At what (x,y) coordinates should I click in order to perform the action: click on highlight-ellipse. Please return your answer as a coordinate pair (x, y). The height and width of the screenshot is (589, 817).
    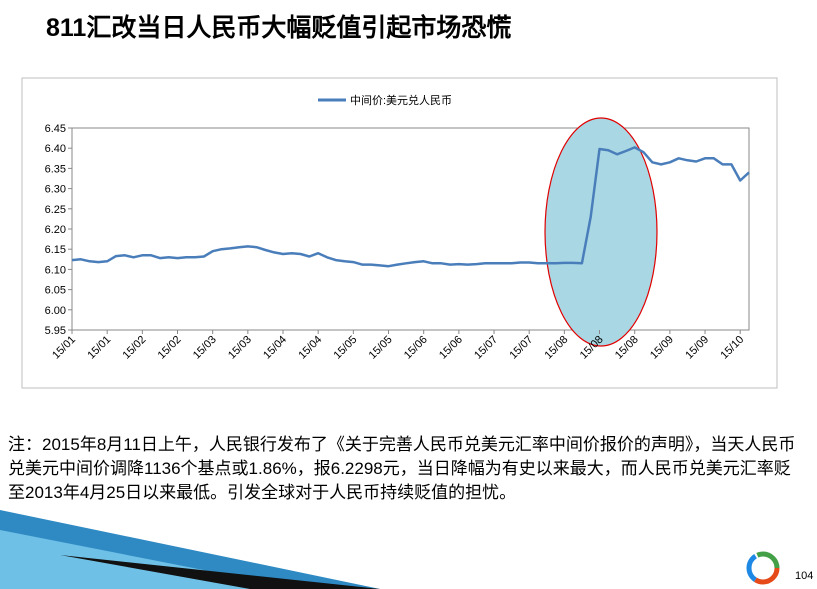
    Looking at the image, I should click on (601, 232).